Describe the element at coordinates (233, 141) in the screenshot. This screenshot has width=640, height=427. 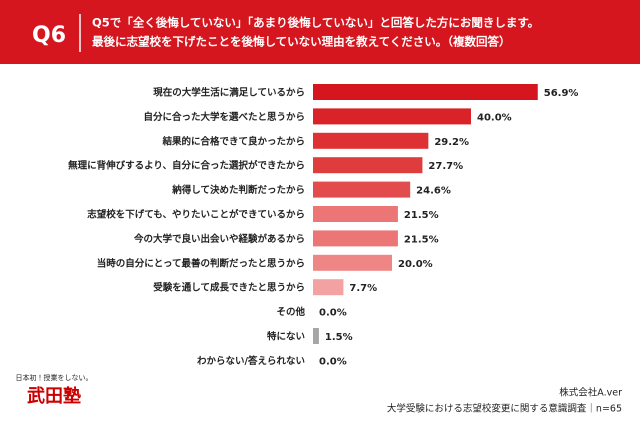
I see `category-label: 結果的に合格できて良かったから` at that location.